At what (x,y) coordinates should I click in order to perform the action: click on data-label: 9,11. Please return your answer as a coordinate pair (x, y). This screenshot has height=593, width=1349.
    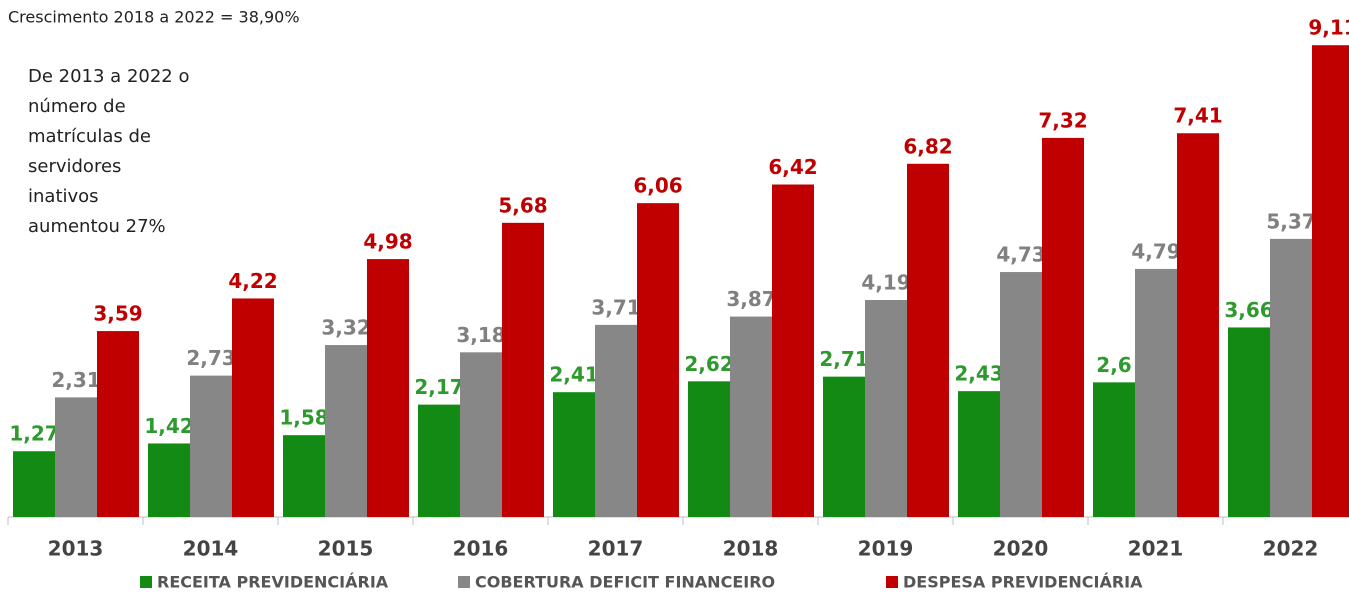
    Looking at the image, I should click on (1328, 28).